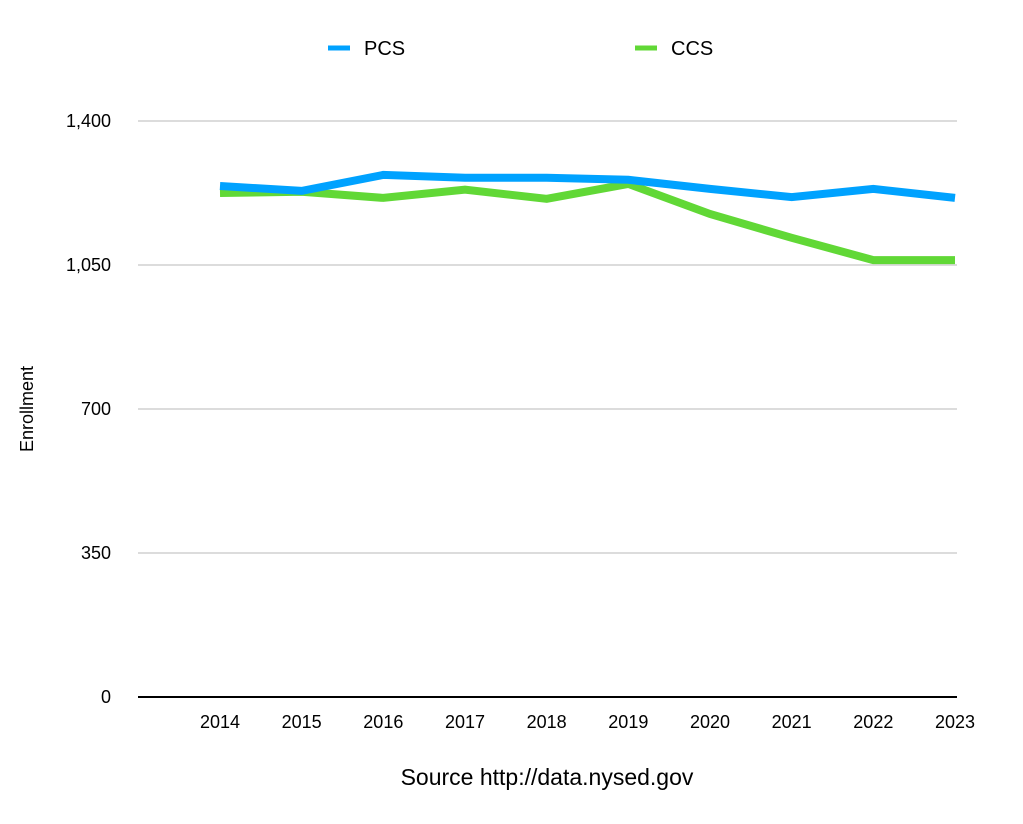 This screenshot has height=824, width=1023. Describe the element at coordinates (587, 186) in the screenshot. I see `series-line-pcs` at that location.